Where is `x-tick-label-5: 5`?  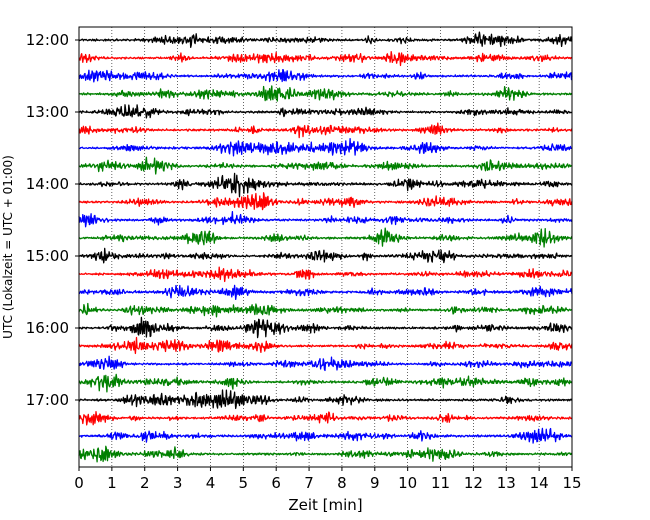 x-tick-label-5: 5 is located at coordinates (244, 483).